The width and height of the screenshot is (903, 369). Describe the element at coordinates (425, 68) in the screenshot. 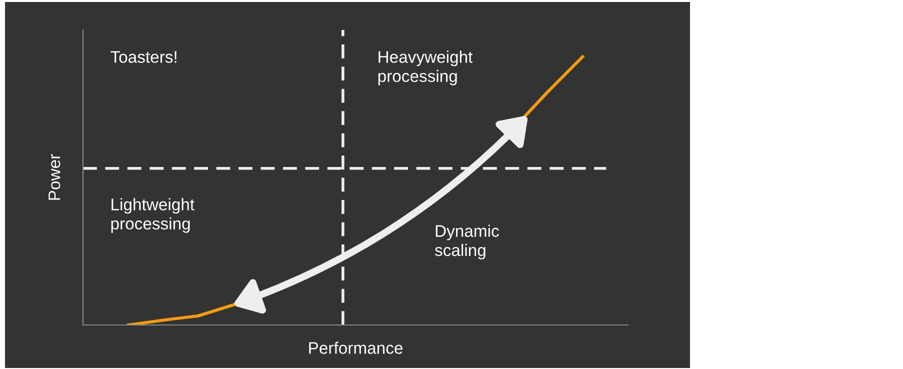

I see `annotation: Heavyweight processing` at that location.